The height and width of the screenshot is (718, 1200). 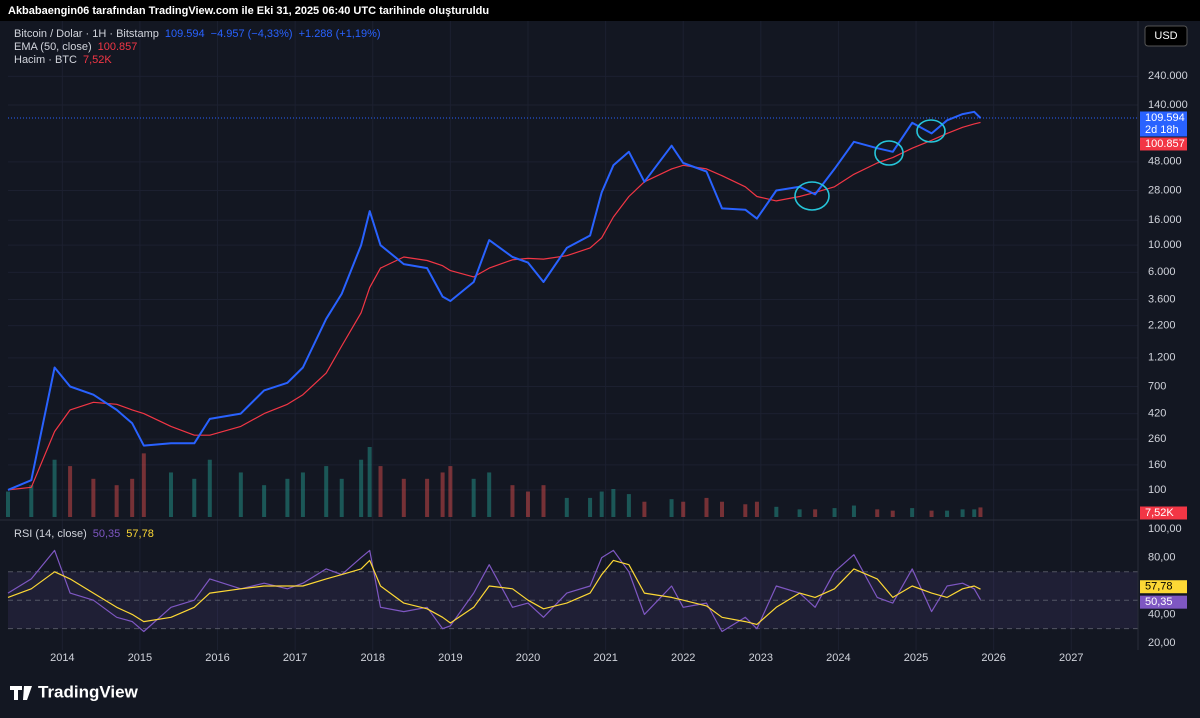 What do you see at coordinates (1165, 220) in the screenshot?
I see `y-tick-label: 16.000` at bounding box center [1165, 220].